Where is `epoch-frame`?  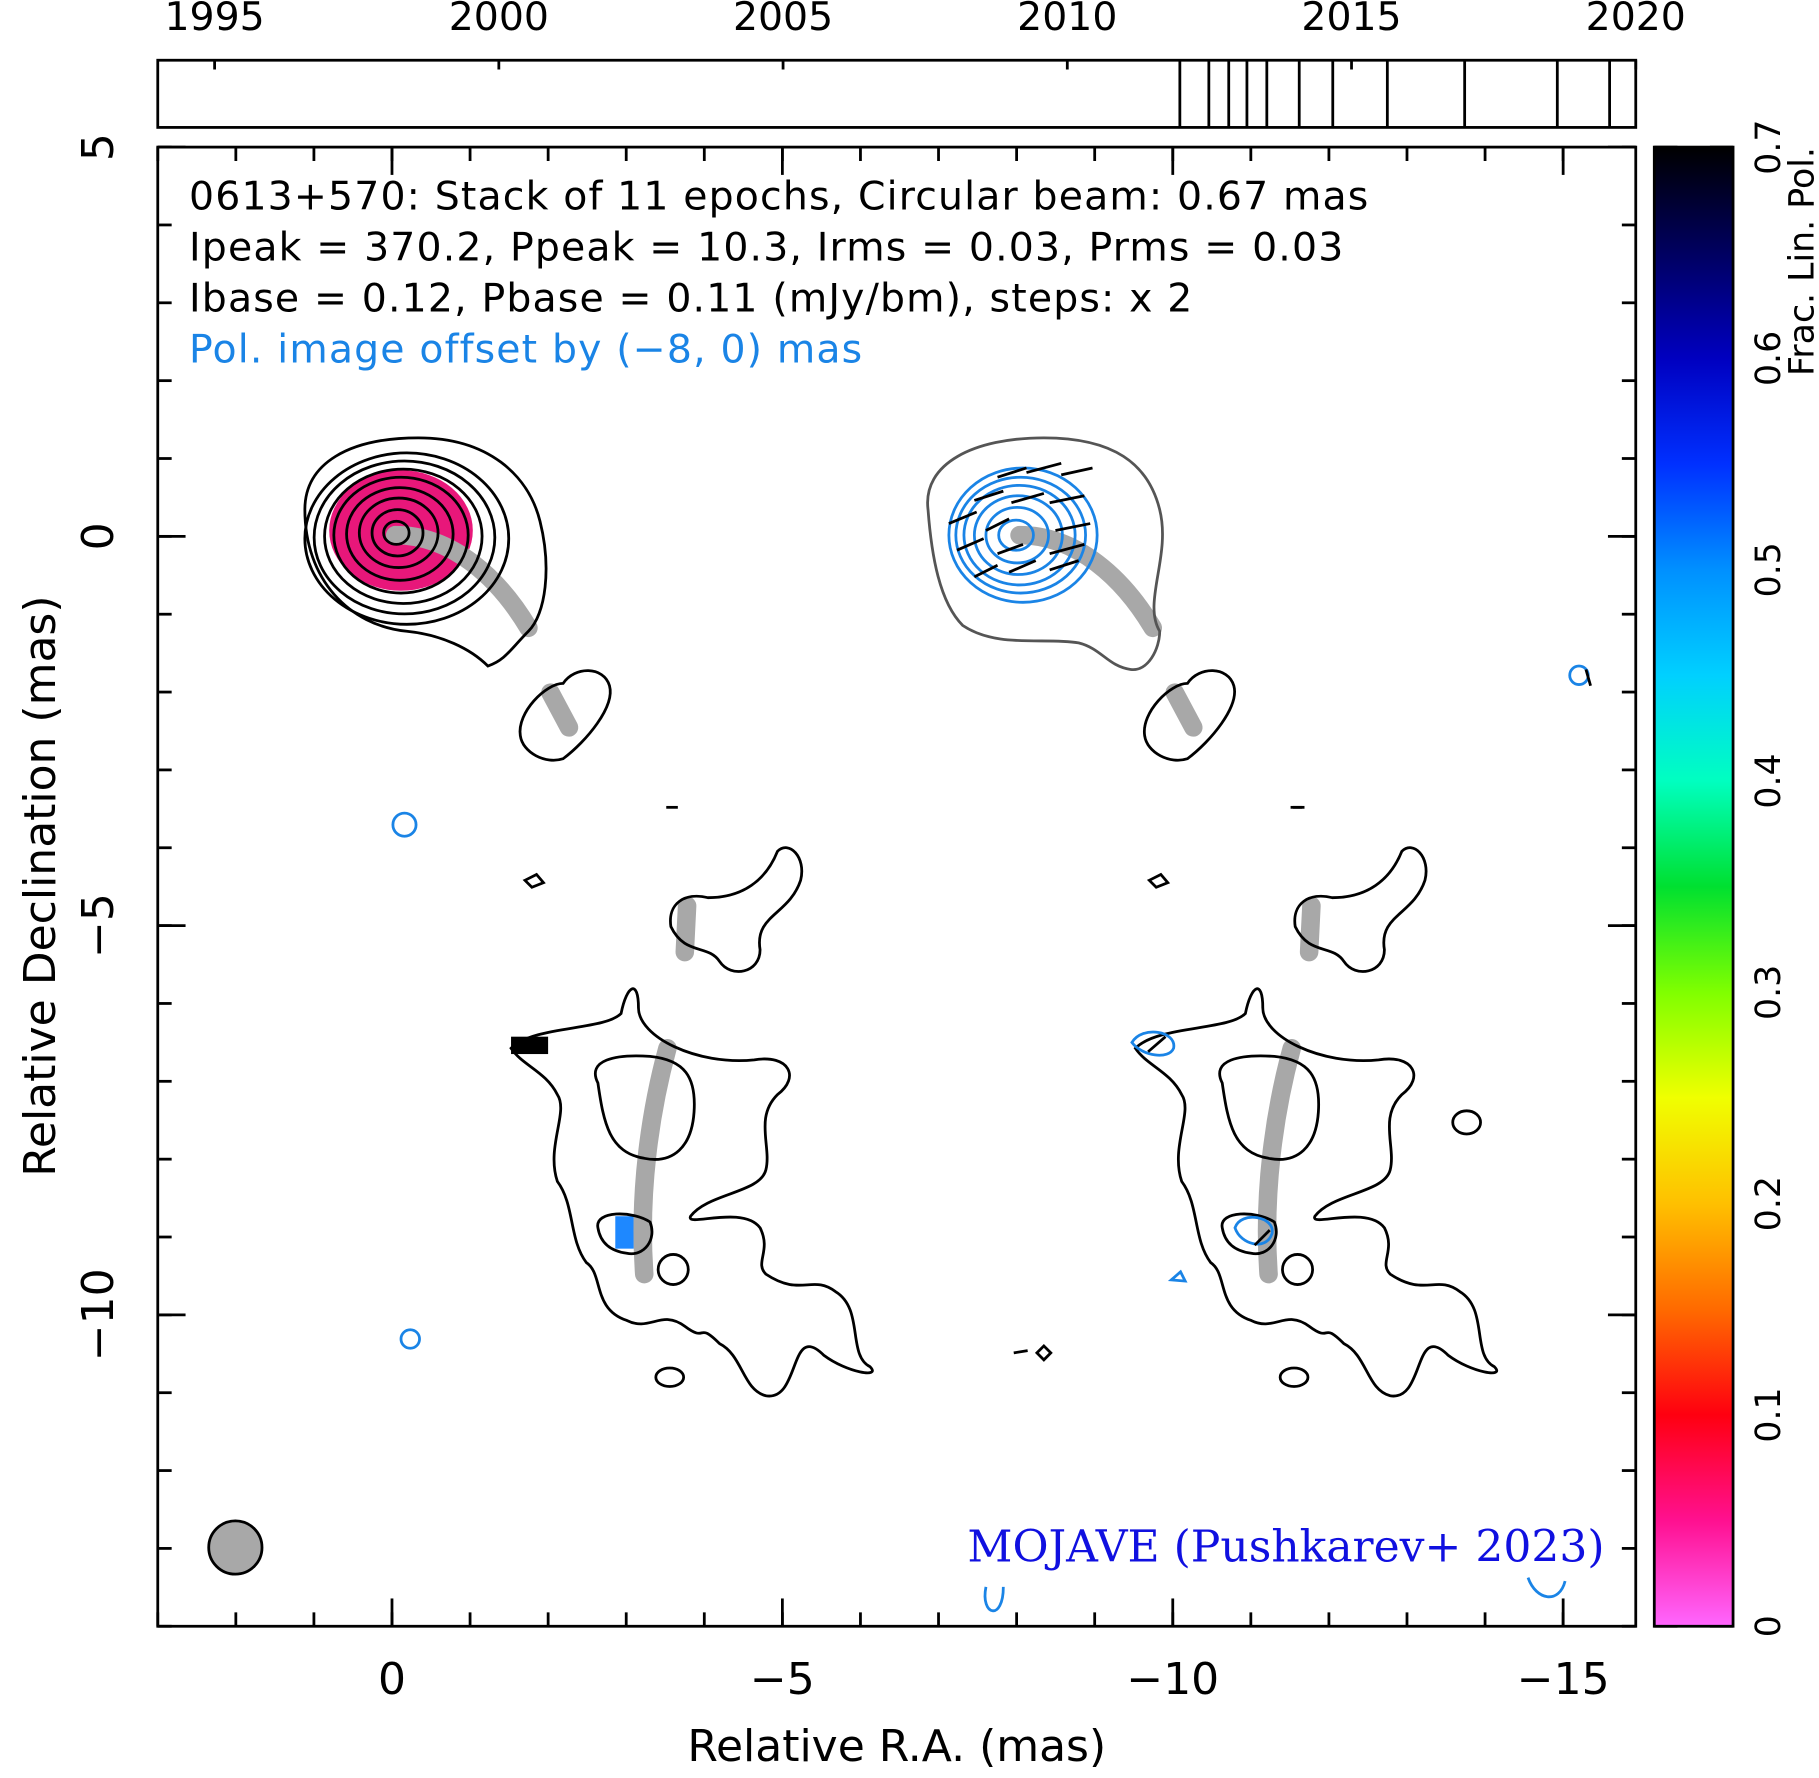
epoch-frame is located at coordinates (897, 93).